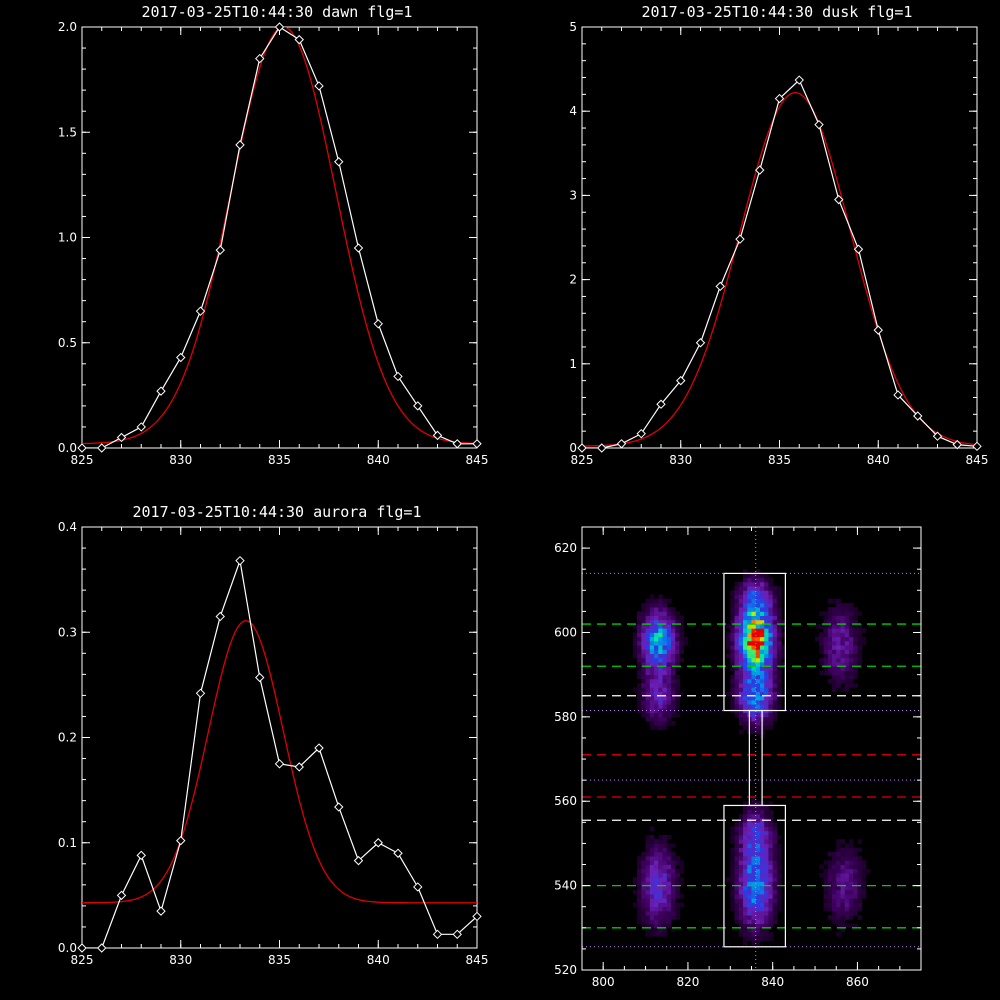 Image resolution: width=1000 pixels, height=1000 pixels. Describe the element at coordinates (180, 960) in the screenshot. I see `aurora-xtick-label: 830` at that location.